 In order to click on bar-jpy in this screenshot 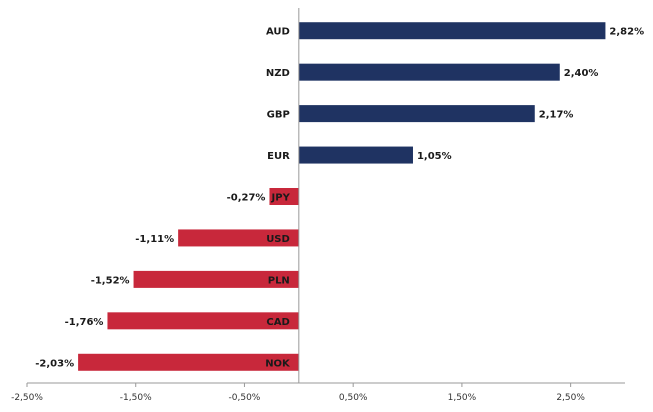, I will do `click(284, 196)`.